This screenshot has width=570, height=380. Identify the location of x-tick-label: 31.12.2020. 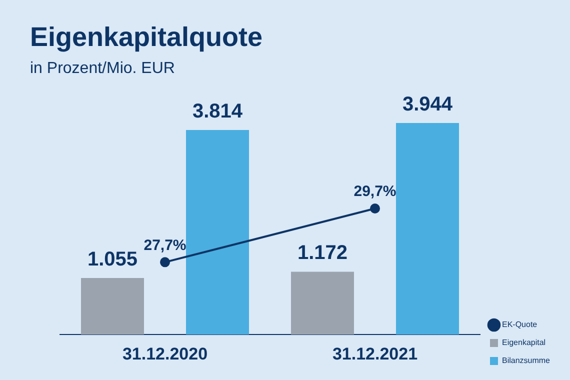
(165, 354).